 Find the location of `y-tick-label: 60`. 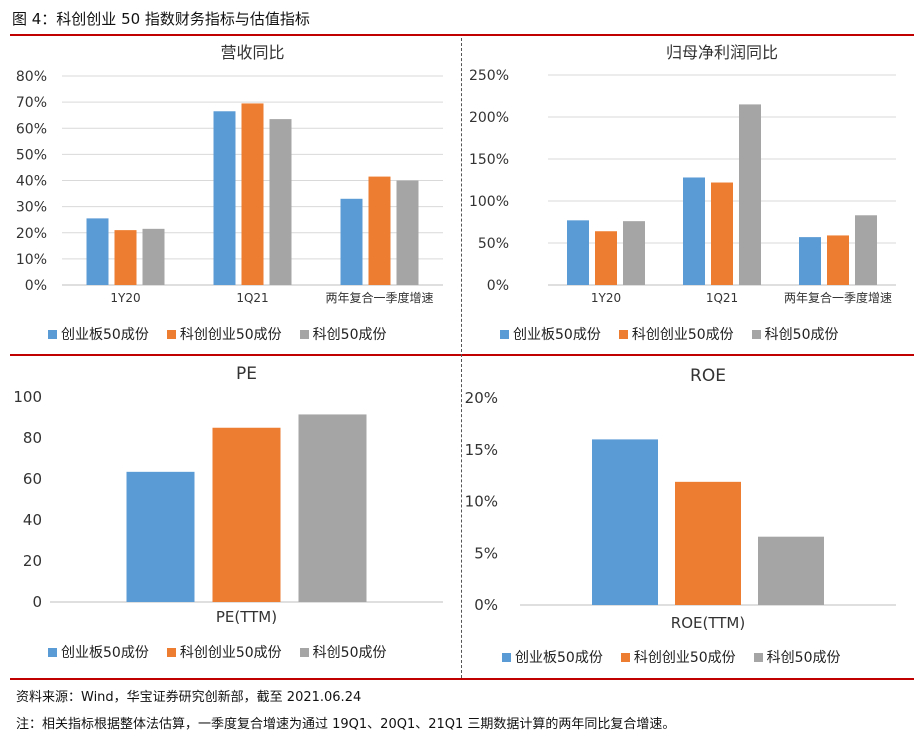

y-tick-label: 60 is located at coordinates (32, 479).